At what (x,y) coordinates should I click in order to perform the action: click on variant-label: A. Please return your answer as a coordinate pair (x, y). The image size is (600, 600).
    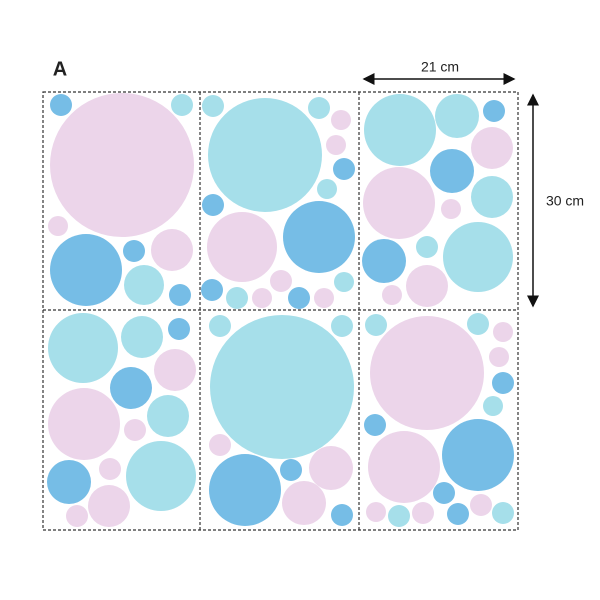
    Looking at the image, I should click on (60, 69).